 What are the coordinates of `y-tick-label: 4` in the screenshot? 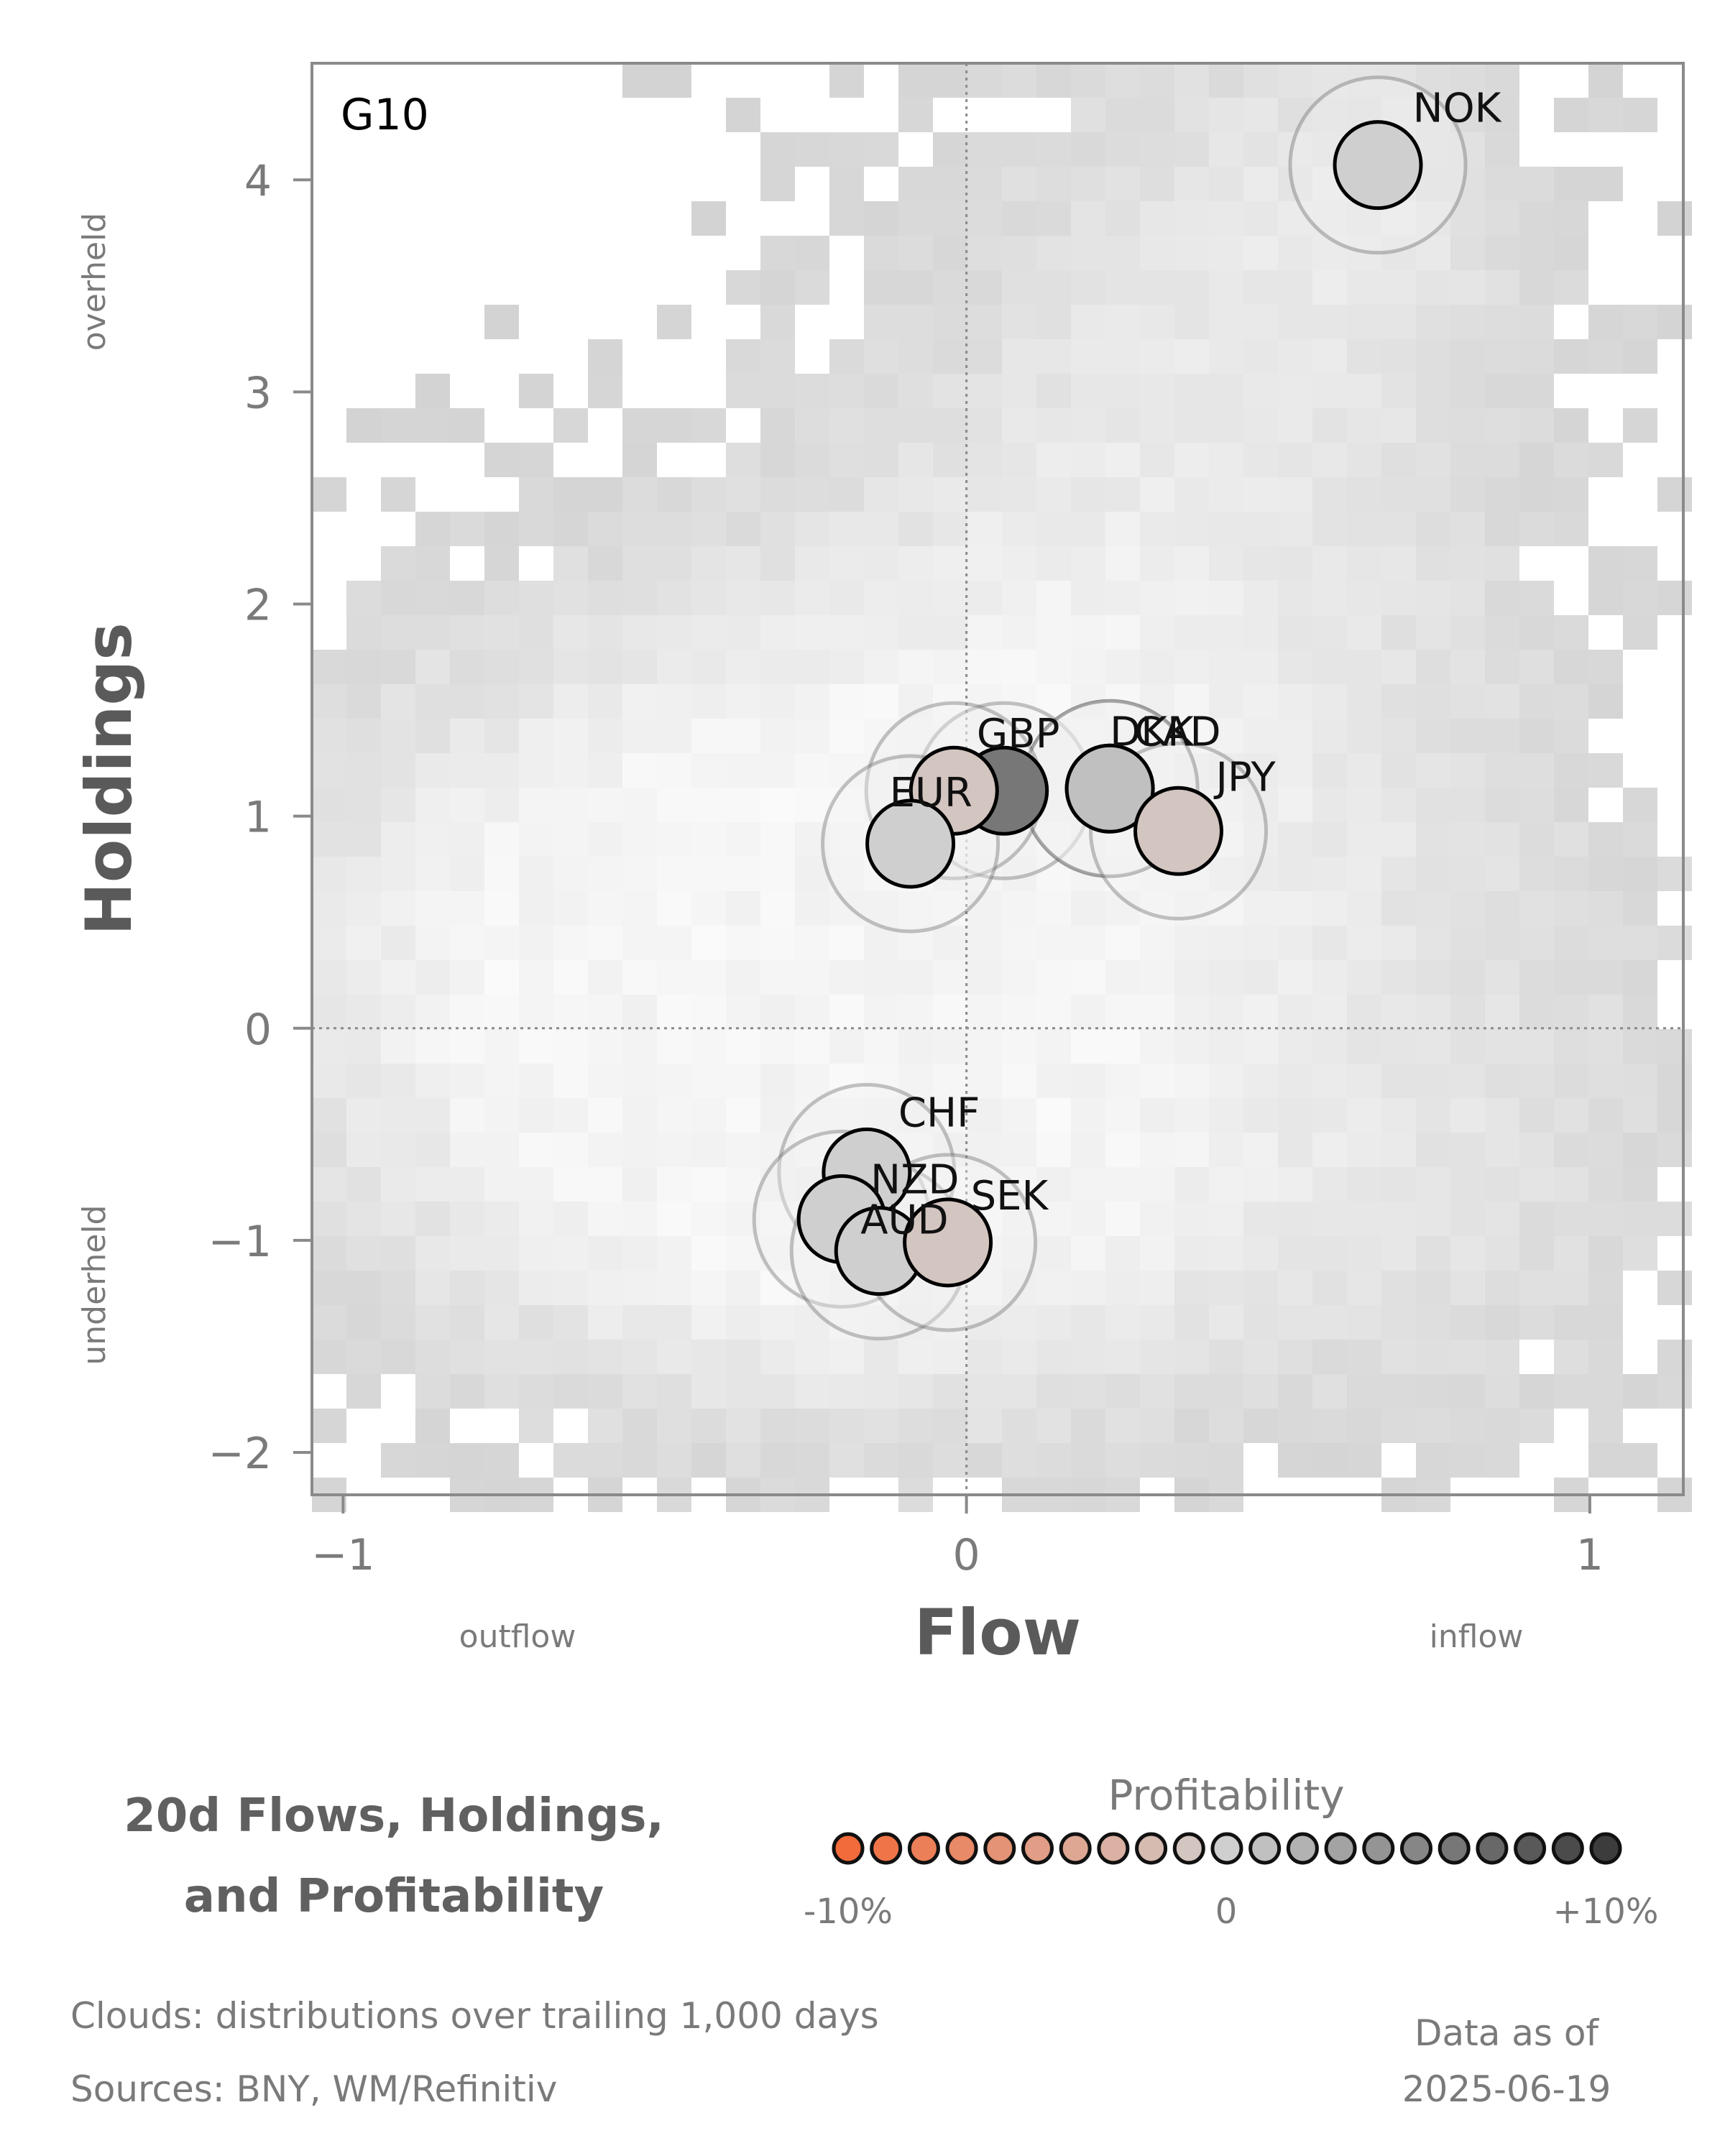 It's located at (258, 181).